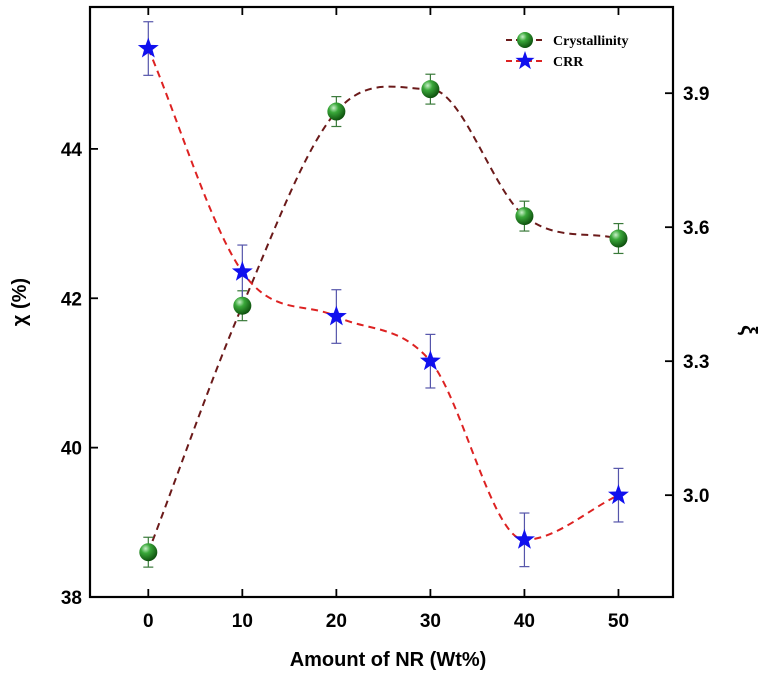 The image size is (780, 678). What do you see at coordinates (545, 60) in the screenshot?
I see `legend-item-crr: CRR` at bounding box center [545, 60].